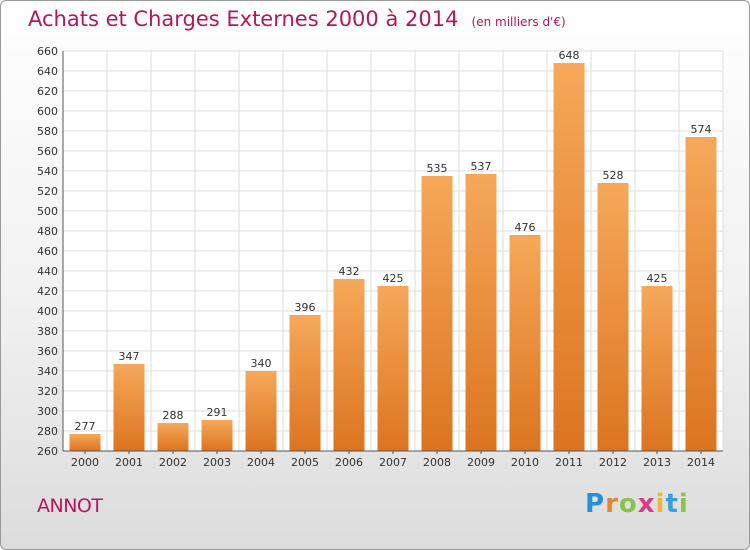  Describe the element at coordinates (613, 462) in the screenshot. I see `x-tick-label: 2012` at that location.